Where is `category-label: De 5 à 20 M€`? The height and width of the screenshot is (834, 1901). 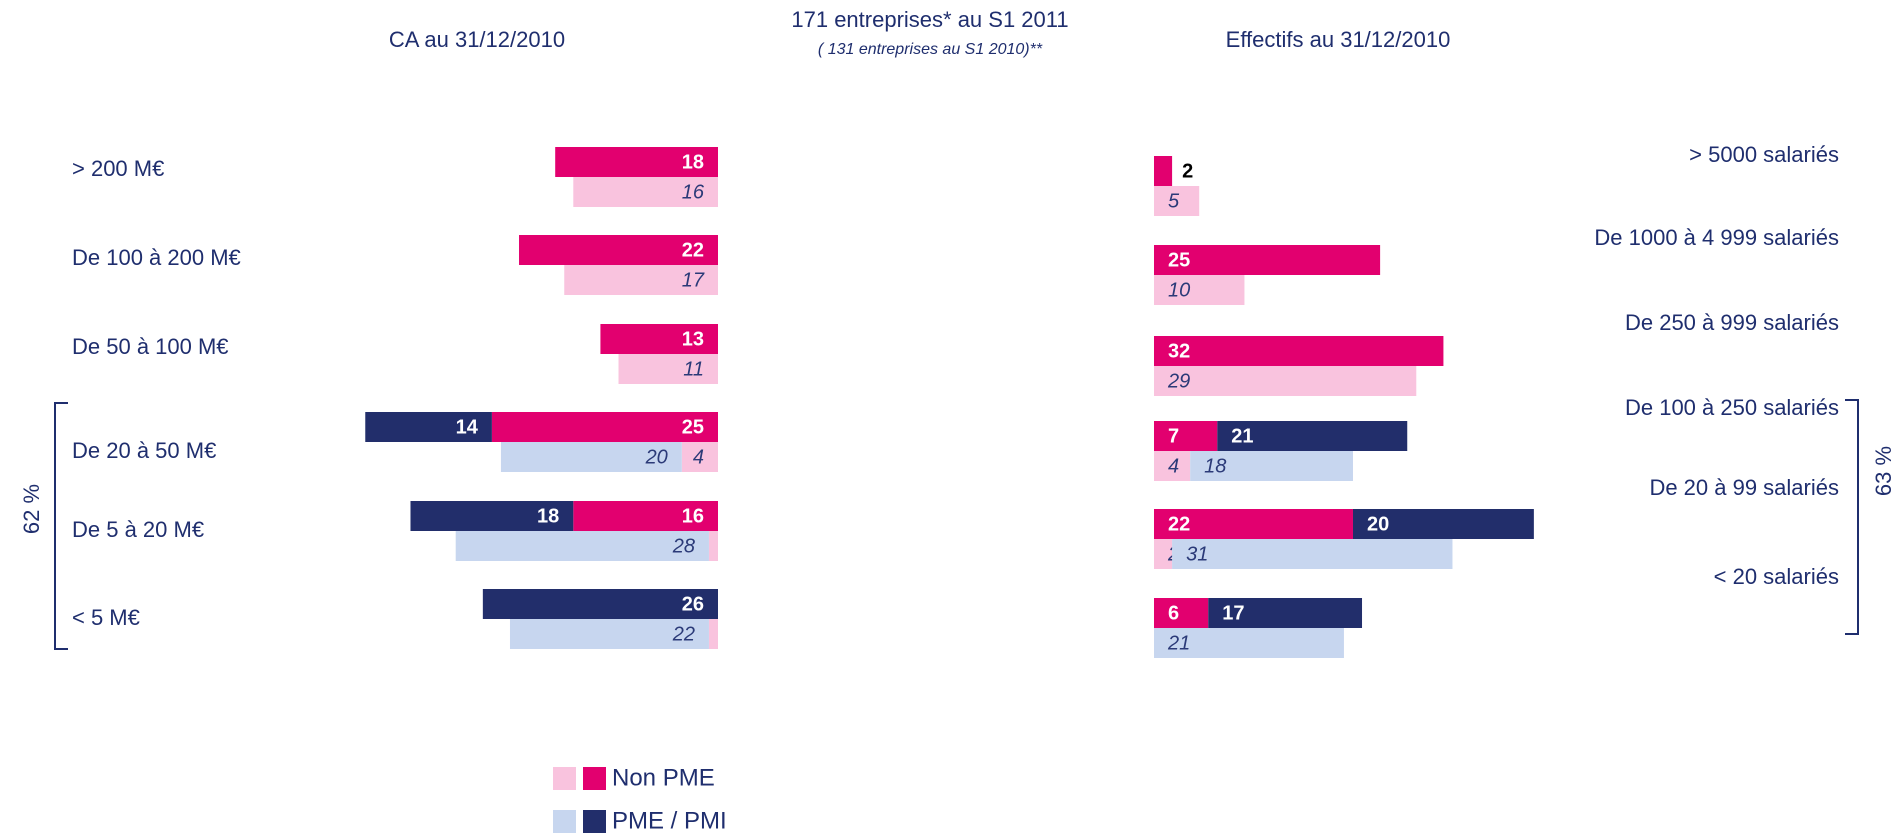
category-label: De 5 à 20 M€ is located at coordinates (138, 529).